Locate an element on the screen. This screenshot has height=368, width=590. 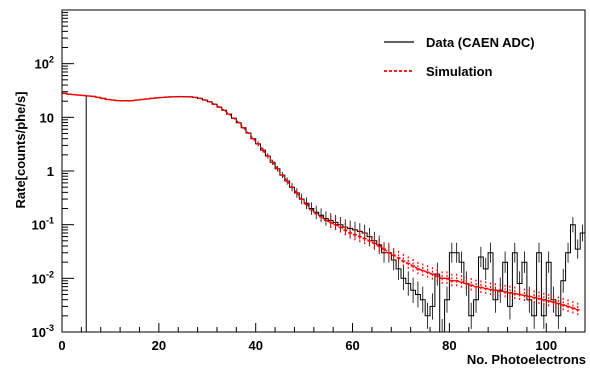
y-tick-label-0: 10⁻³ is located at coordinates (43, 331).